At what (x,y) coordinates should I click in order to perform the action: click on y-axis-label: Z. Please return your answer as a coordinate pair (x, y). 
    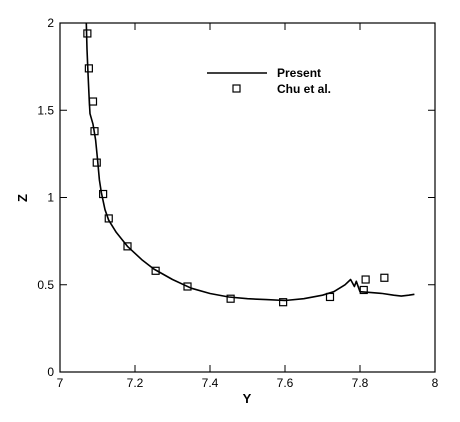
    Looking at the image, I should click on (22, 198).